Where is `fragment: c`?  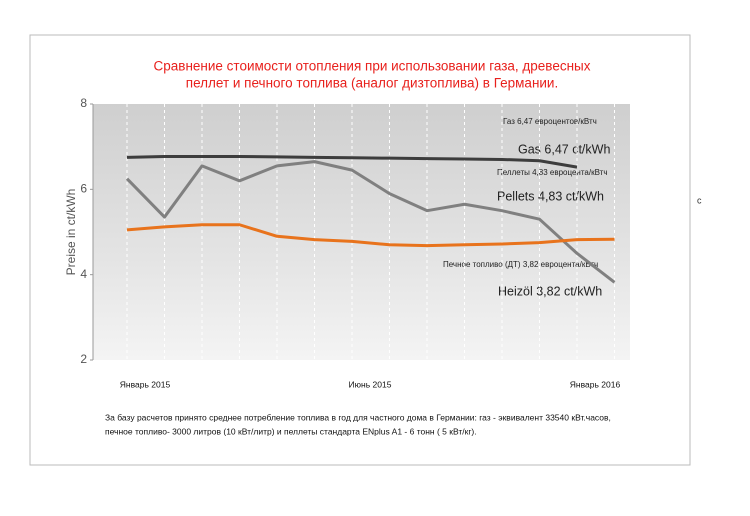 fragment: c is located at coordinates (699, 200).